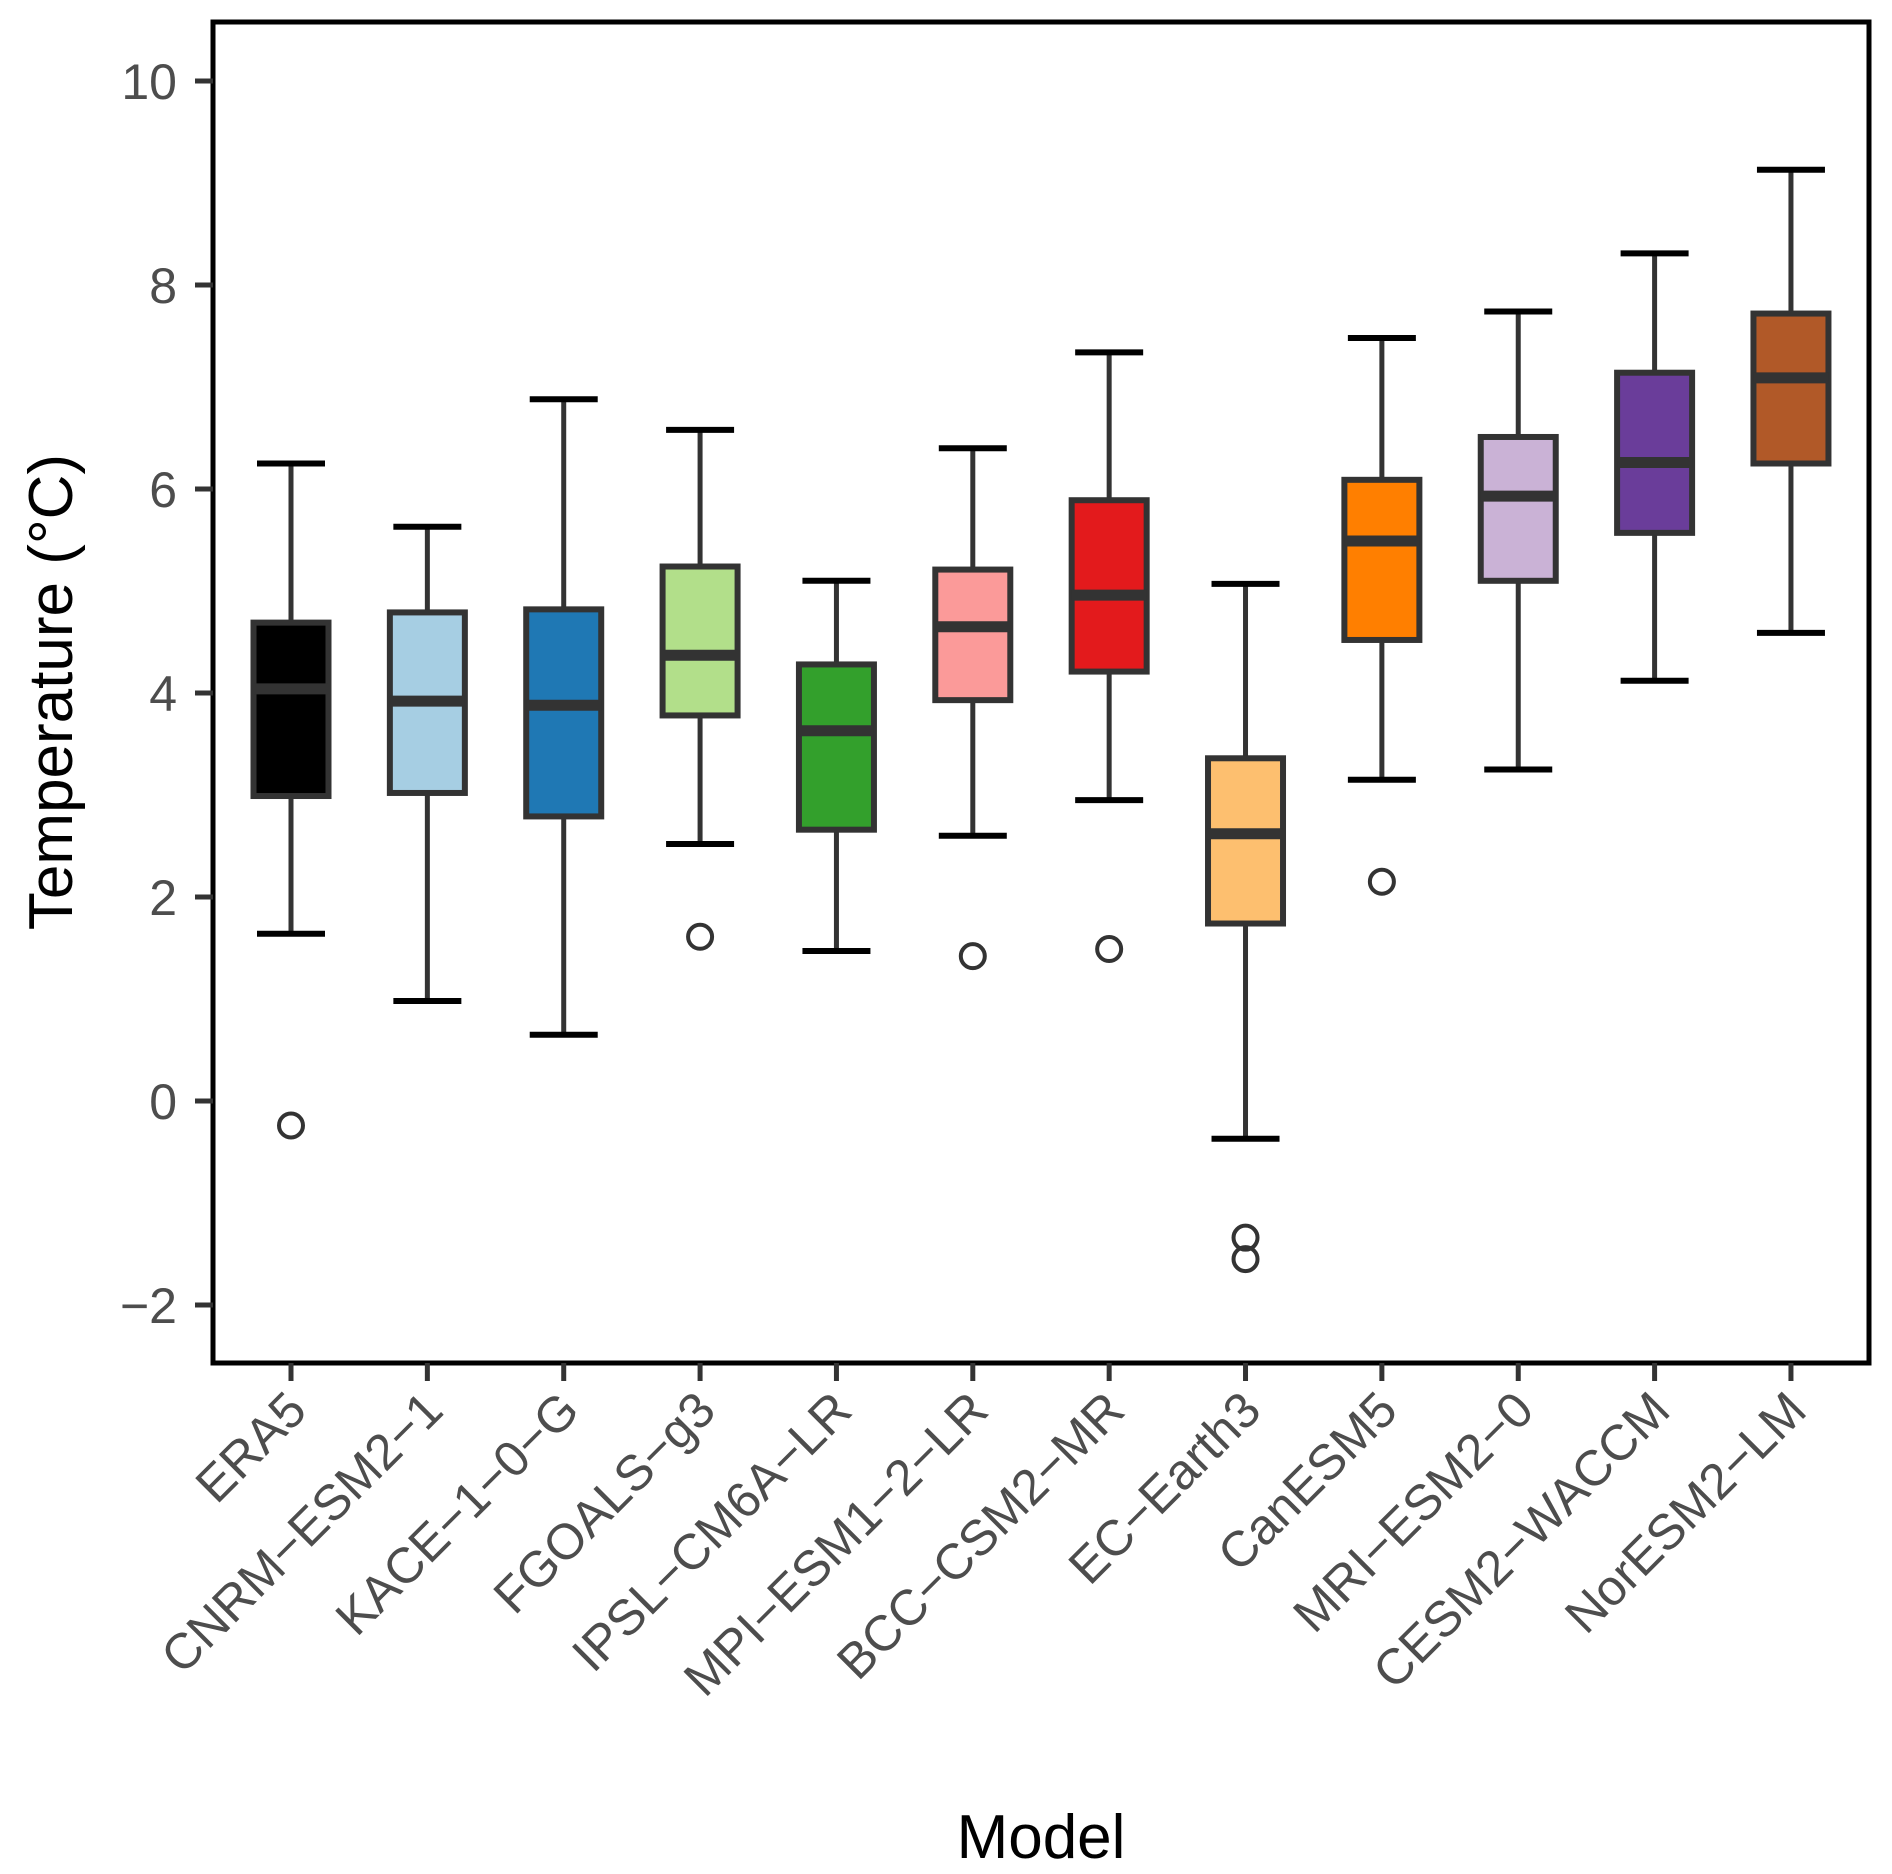 The width and height of the screenshot is (1892, 1874). What do you see at coordinates (251, 1447) in the screenshot?
I see `x-tick-label: ERA5` at bounding box center [251, 1447].